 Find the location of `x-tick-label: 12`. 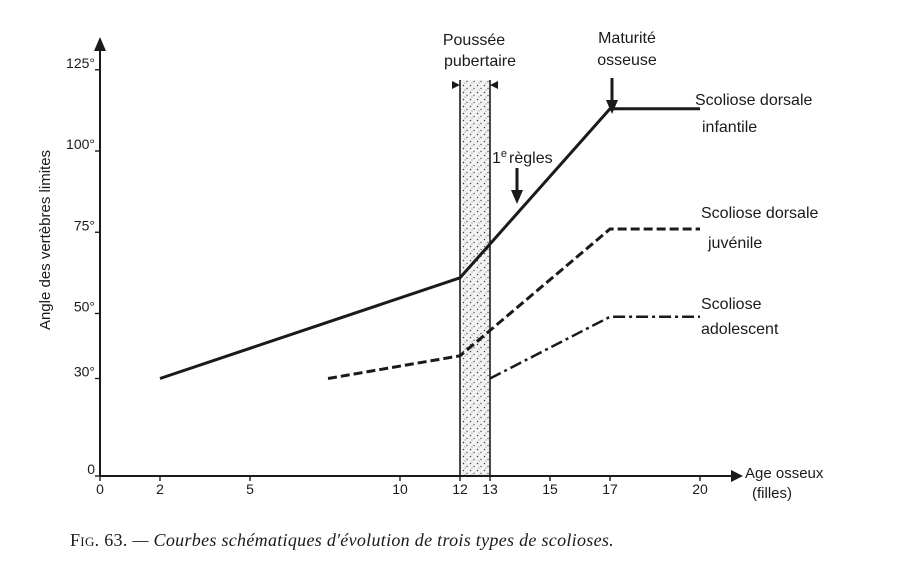

x-tick-label: 12 is located at coordinates (460, 489).